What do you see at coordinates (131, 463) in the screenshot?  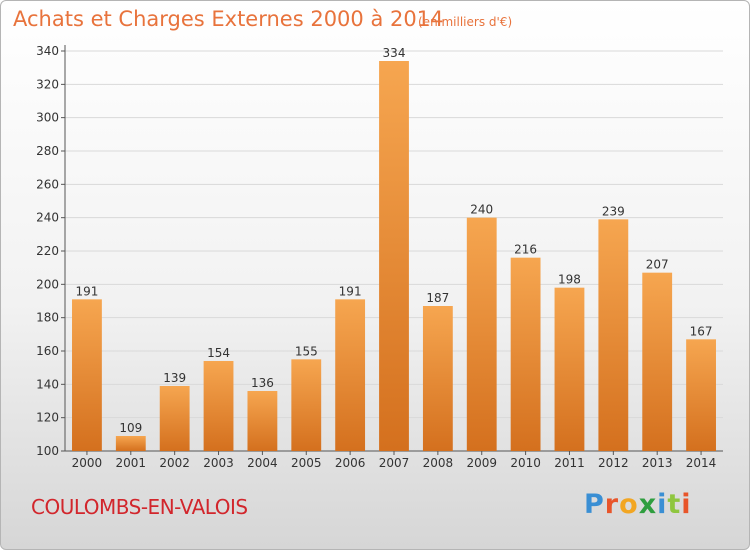 I see `x-tick-label-2001: 2001` at bounding box center [131, 463].